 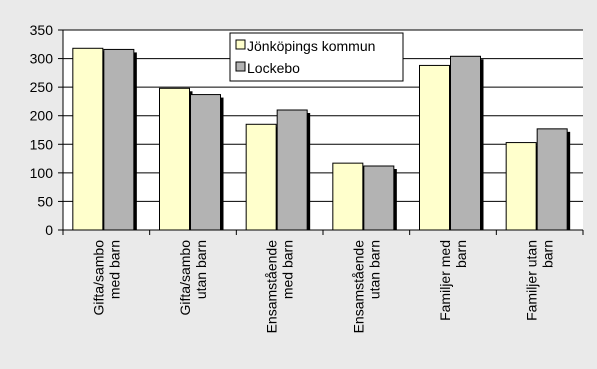 I want to click on x-category-label: Ensamstående utan barn, so click(x=366, y=287).